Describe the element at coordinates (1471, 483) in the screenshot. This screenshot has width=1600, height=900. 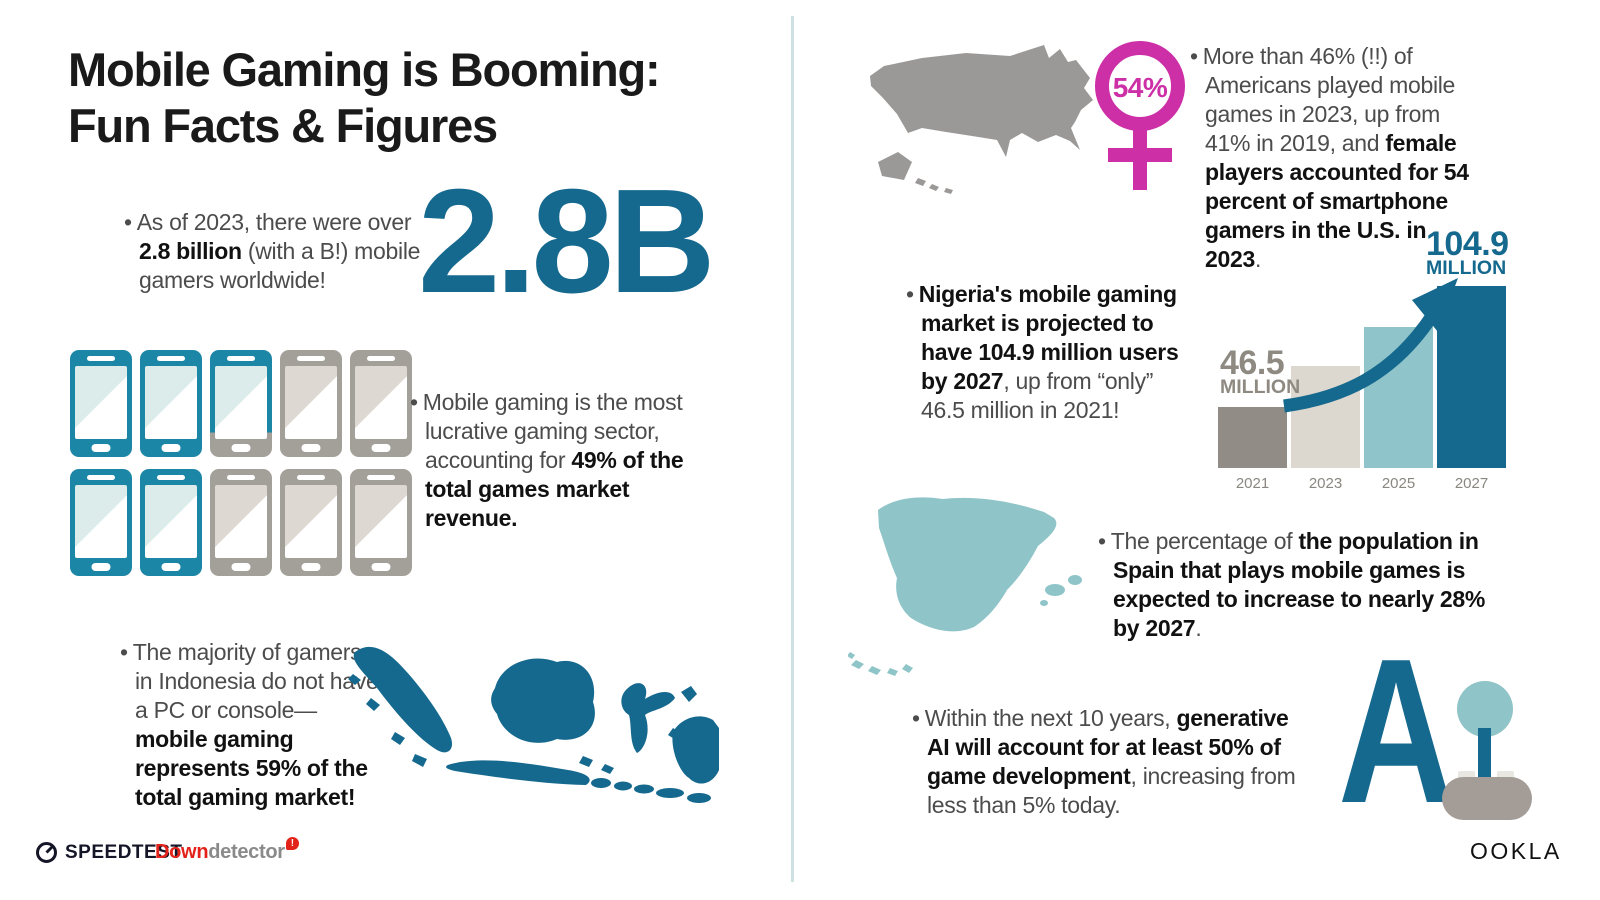
I see `x-label-2027: 2027` at that location.